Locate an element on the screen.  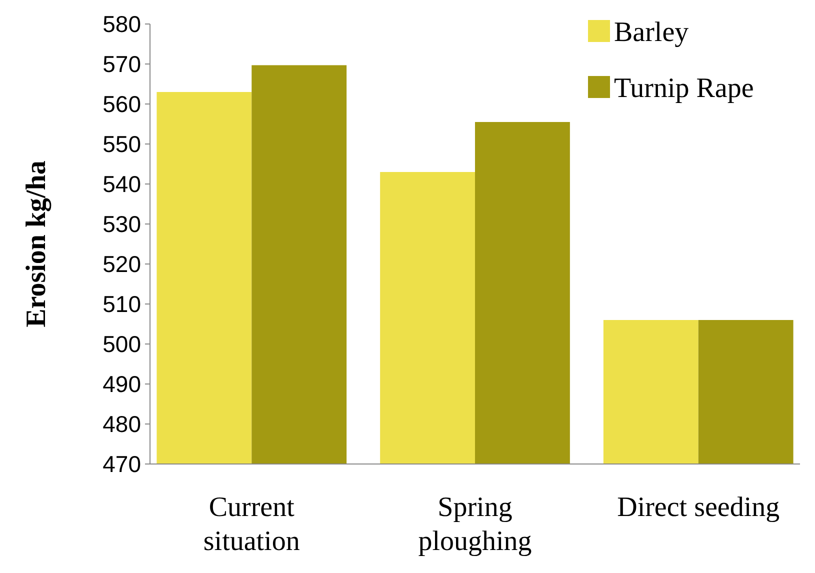
y-tick-label: 550 is located at coordinates (121, 144).